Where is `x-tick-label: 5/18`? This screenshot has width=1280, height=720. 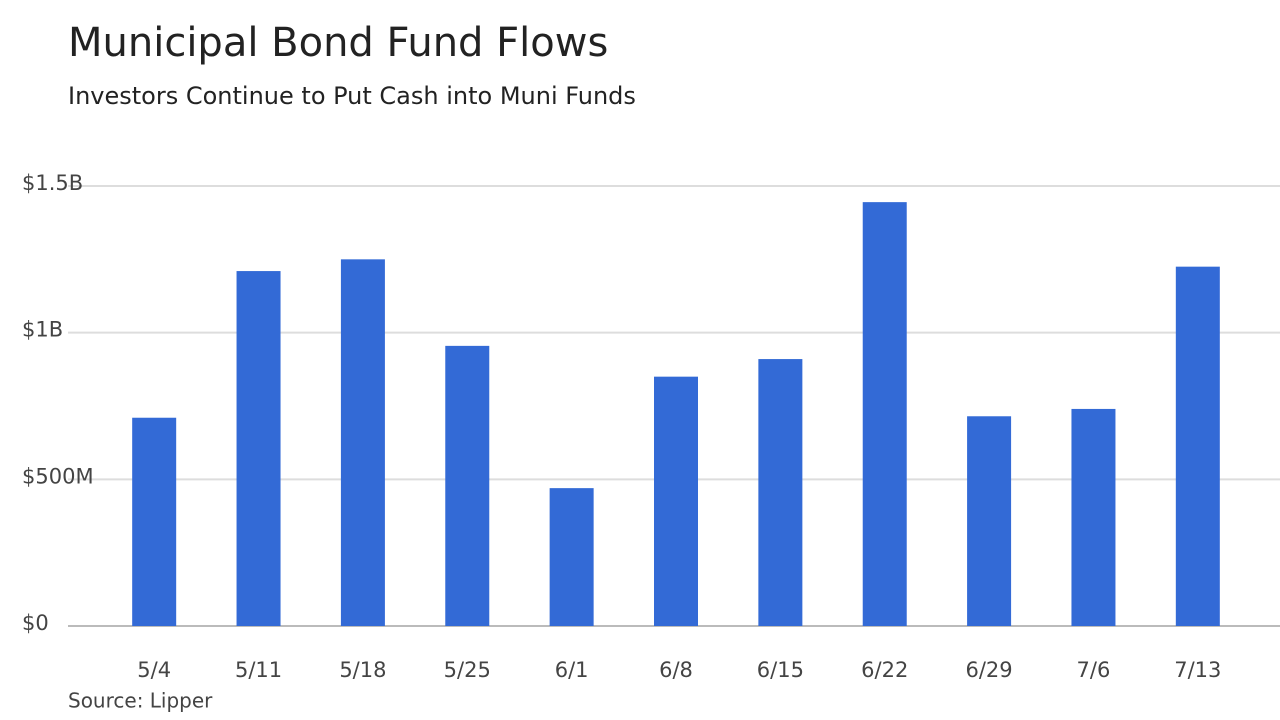
x-tick-label: 5/18 is located at coordinates (362, 670).